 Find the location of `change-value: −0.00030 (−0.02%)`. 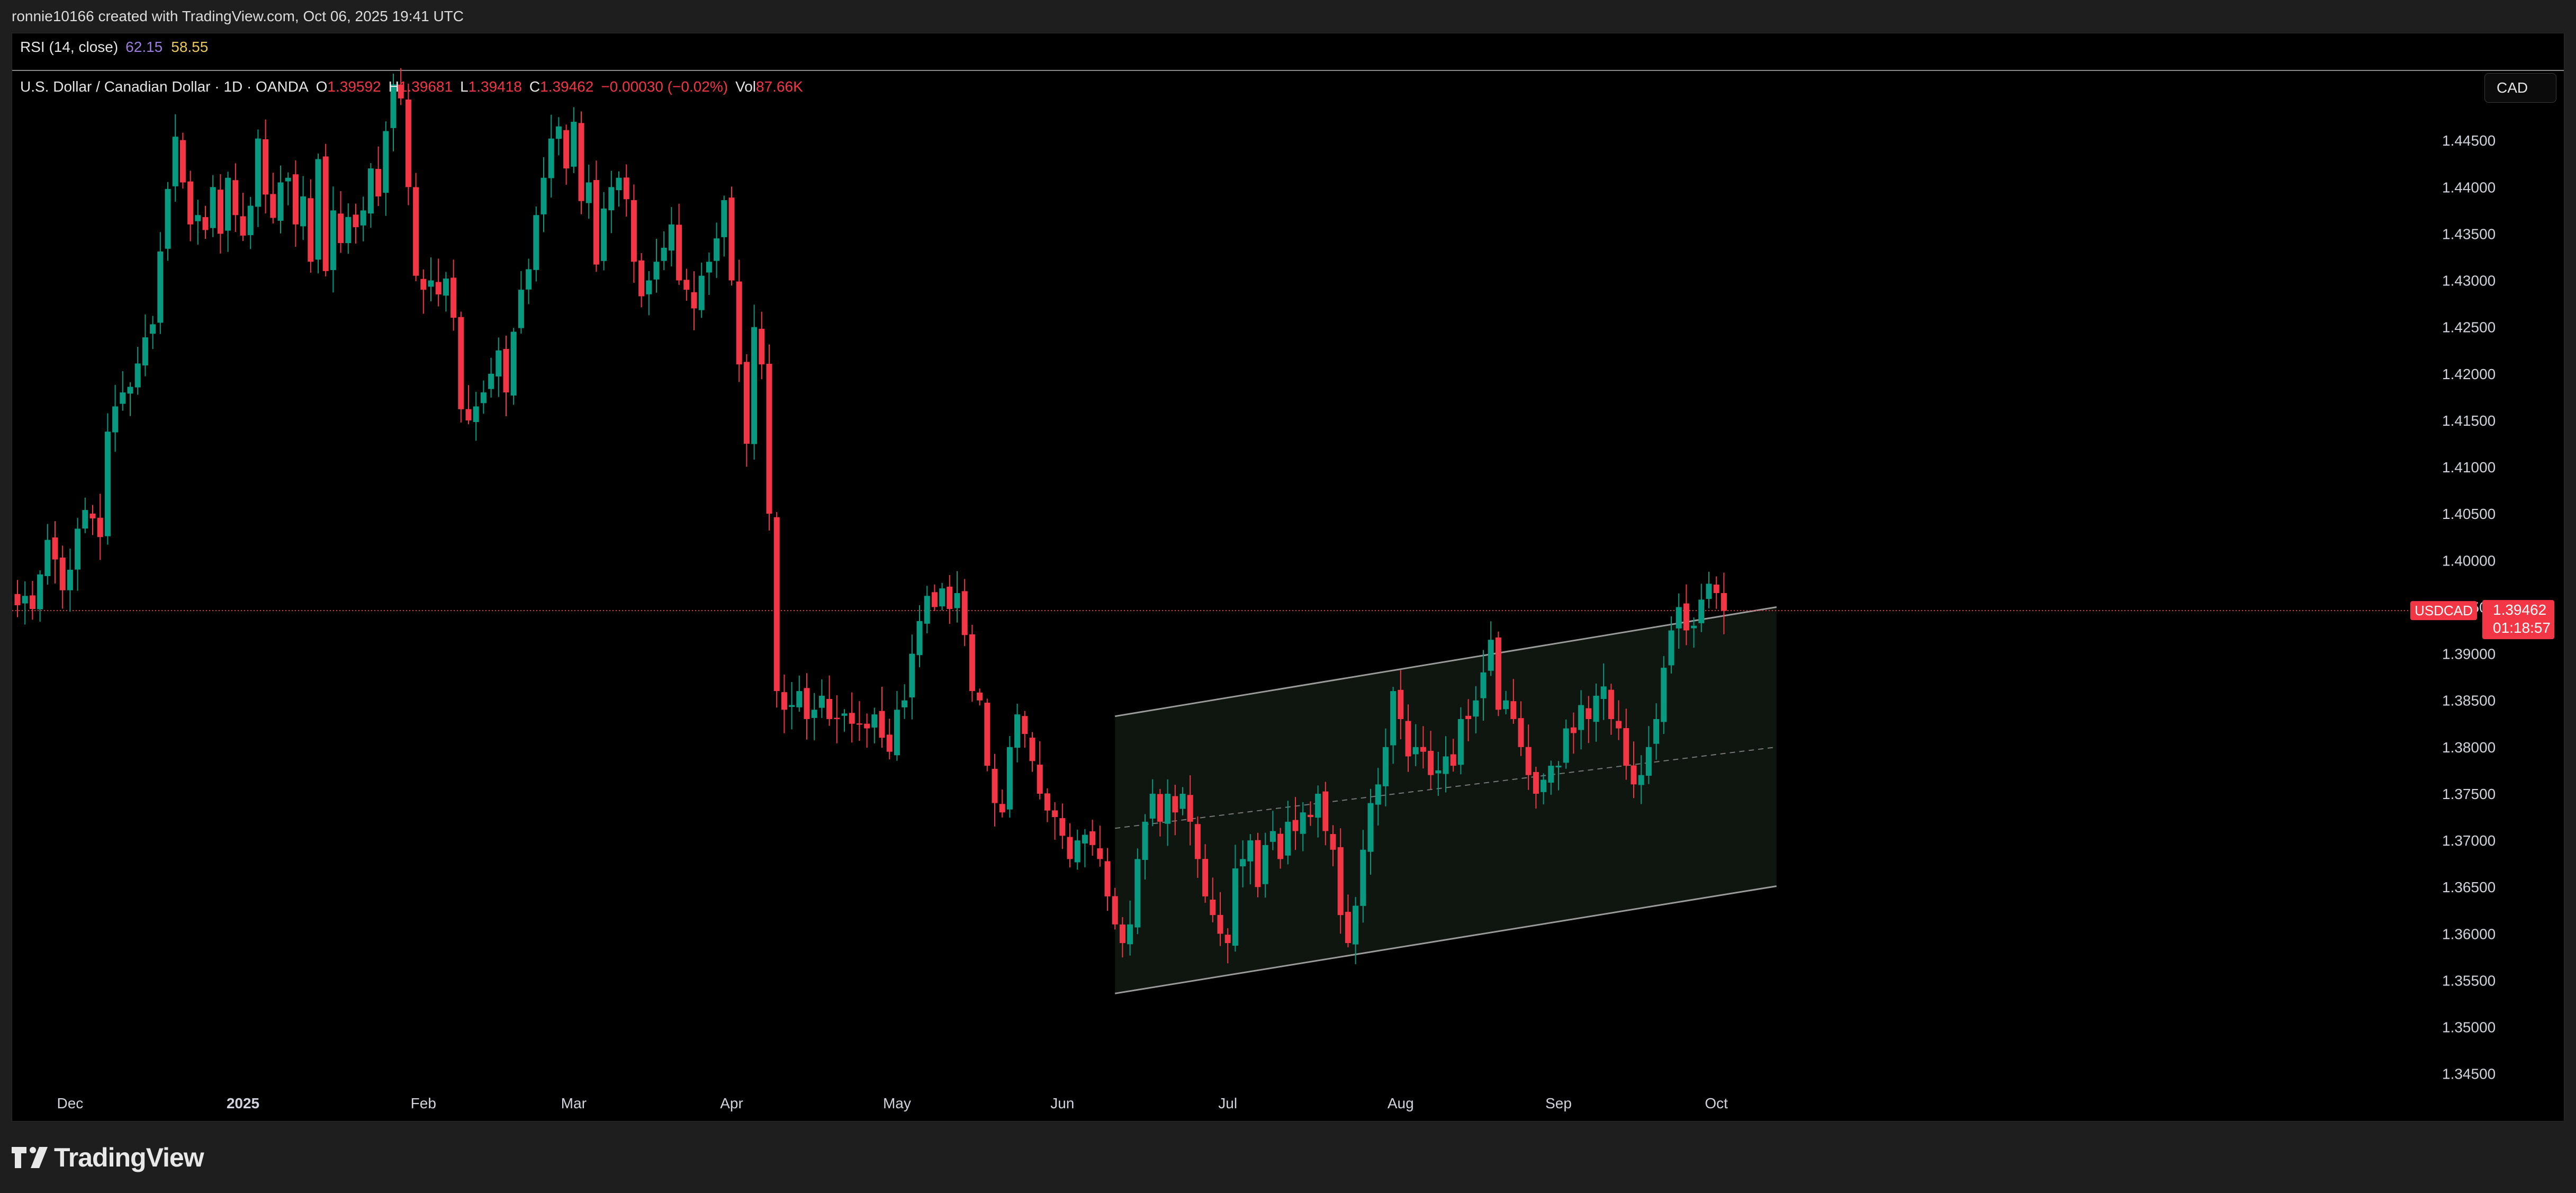

change-value: −0.00030 (−0.02%) is located at coordinates (665, 86).